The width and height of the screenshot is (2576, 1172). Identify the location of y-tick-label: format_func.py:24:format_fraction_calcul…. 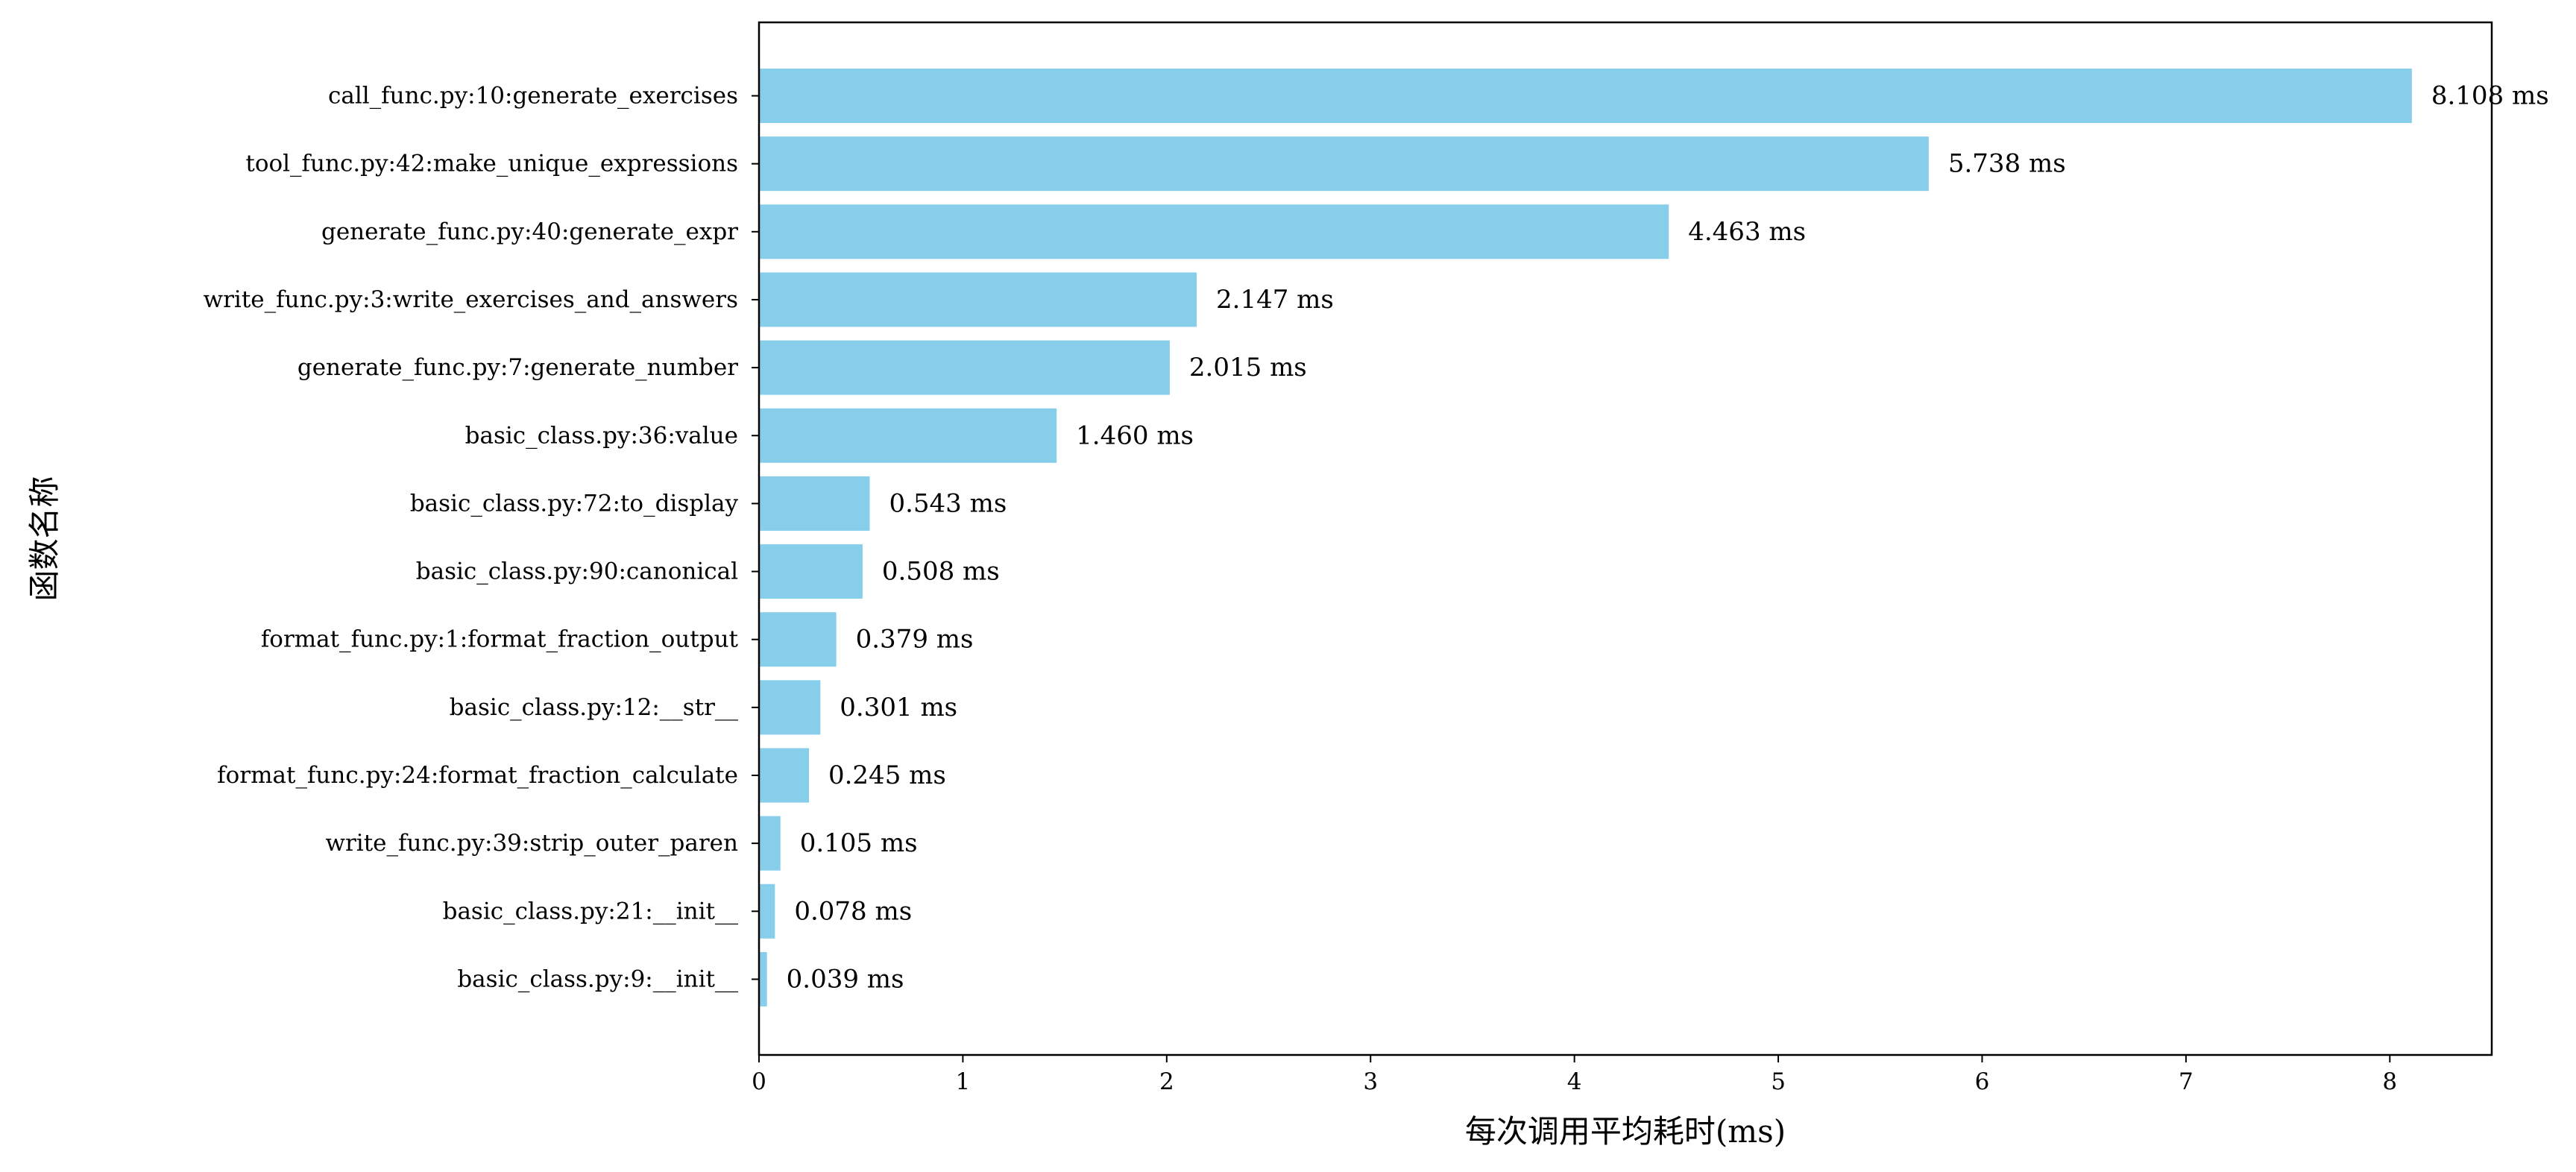
(477, 775).